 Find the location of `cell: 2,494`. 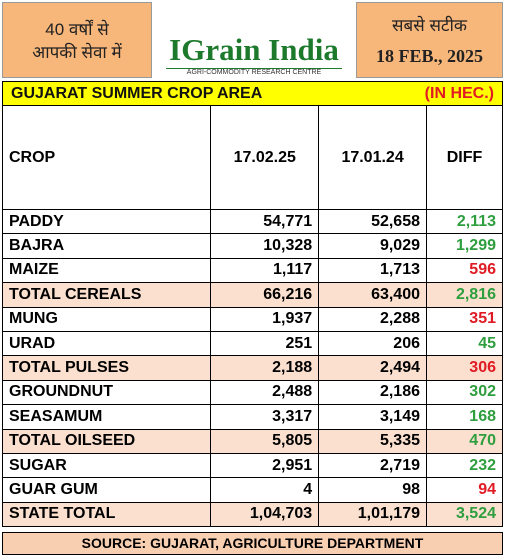

cell: 2,494 is located at coordinates (372, 368).